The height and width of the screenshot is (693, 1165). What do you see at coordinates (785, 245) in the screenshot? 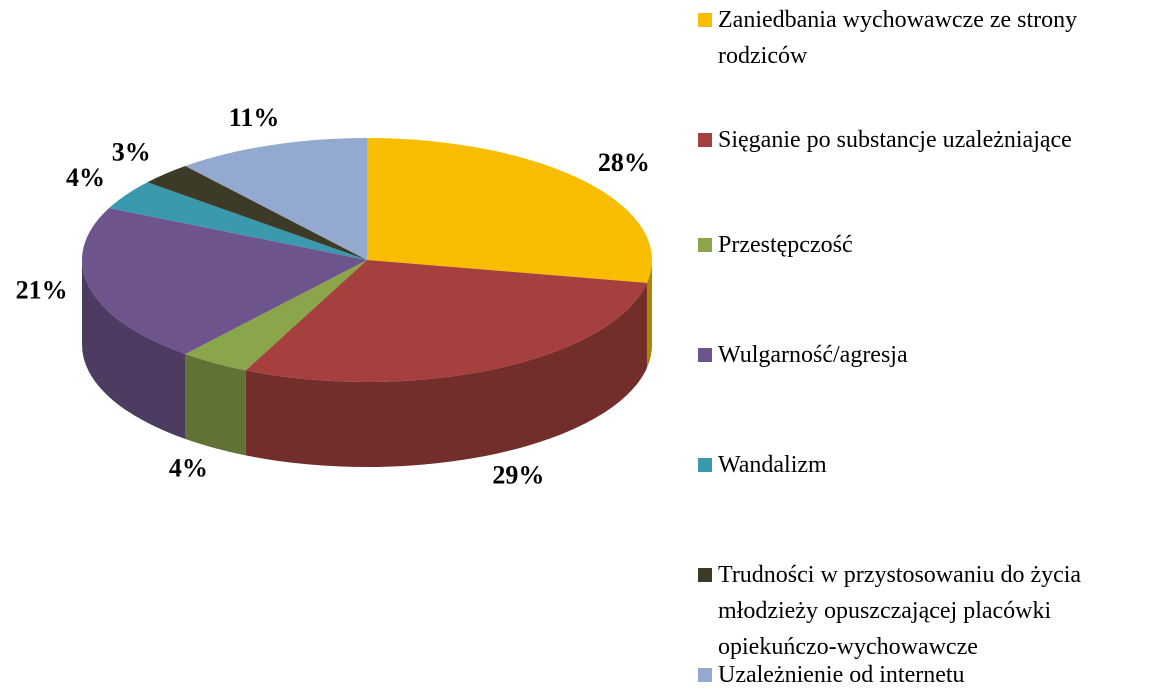
I see `legend-label: Przestępczość` at bounding box center [785, 245].